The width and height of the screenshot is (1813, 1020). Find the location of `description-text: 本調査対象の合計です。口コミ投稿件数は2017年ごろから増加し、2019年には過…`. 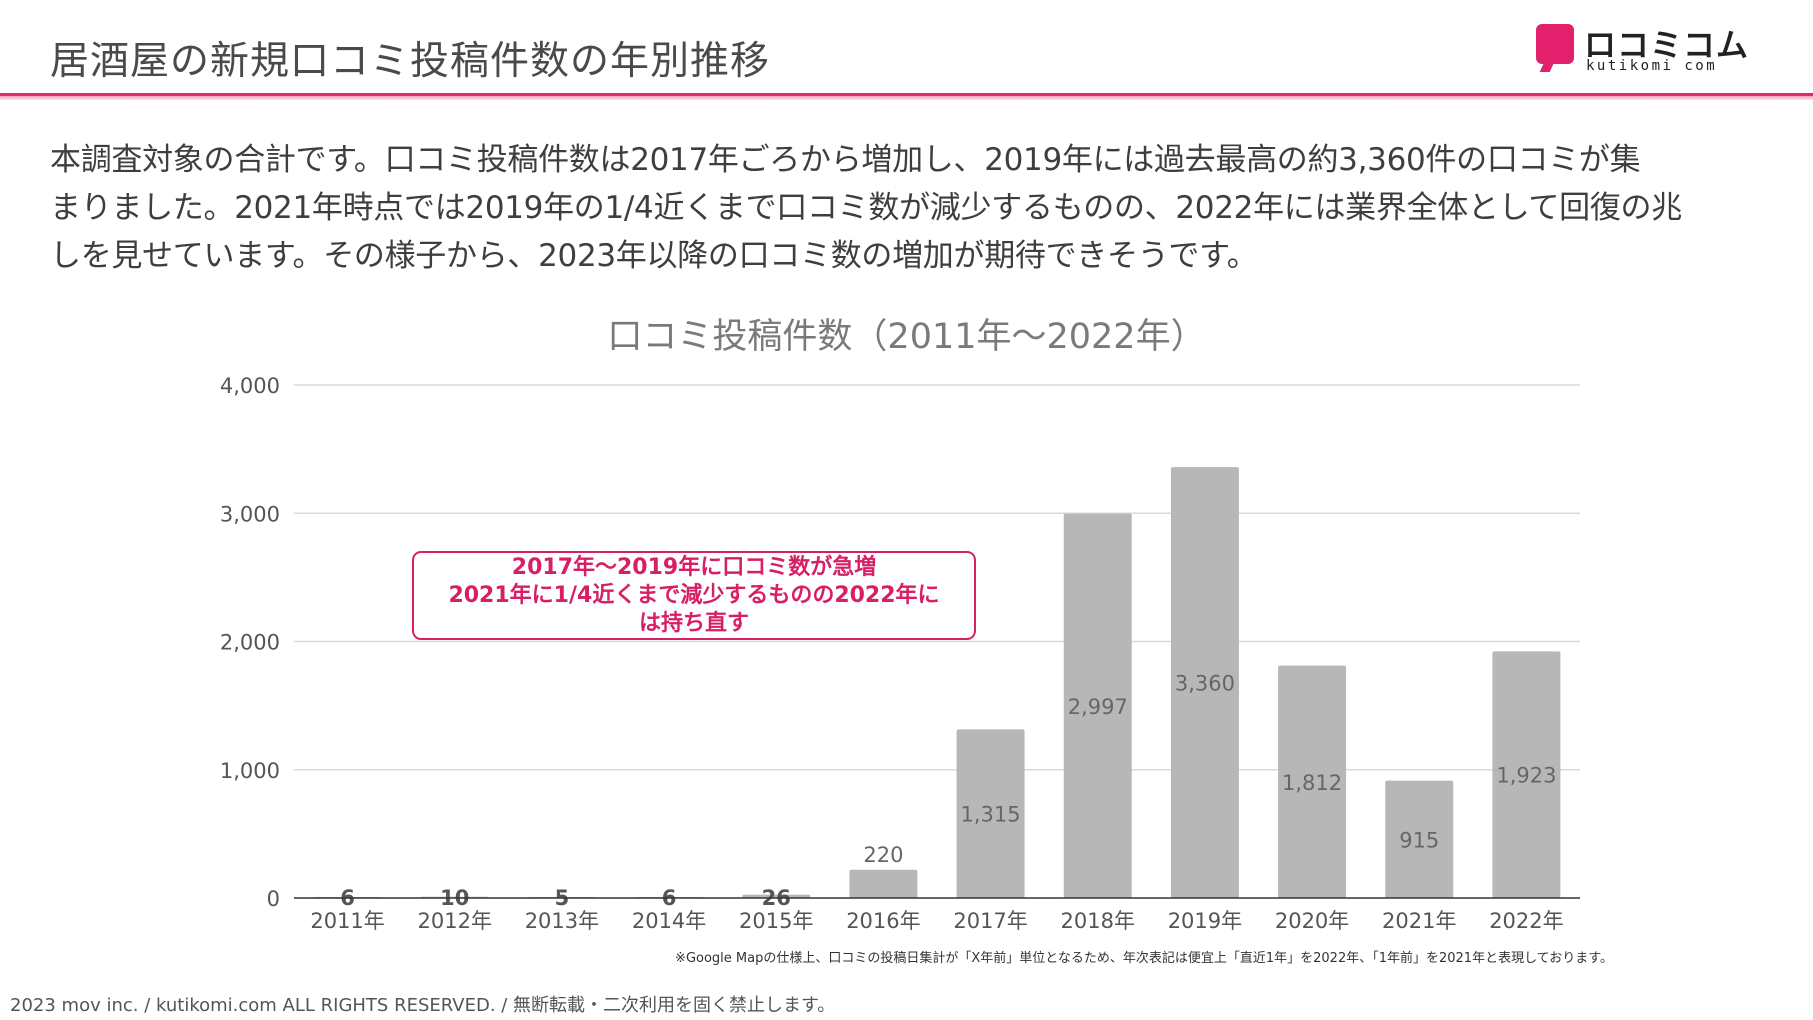

description-text: 本調査対象の合計です。口コミ投稿件数は2017年ごろから増加し、2019年には過… is located at coordinates (915, 208).